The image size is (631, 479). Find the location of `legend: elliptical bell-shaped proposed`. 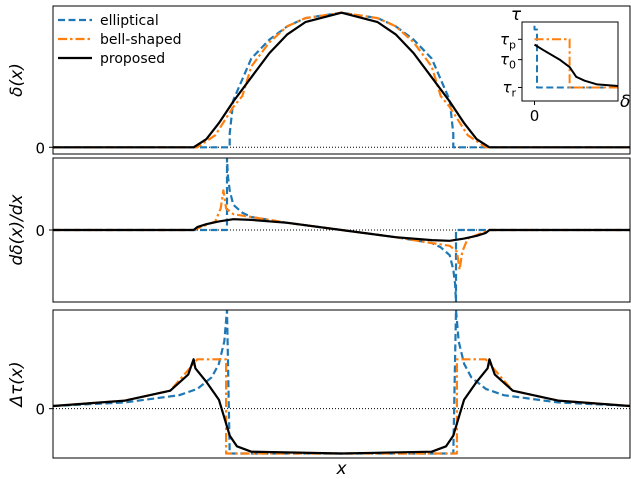

legend: elliptical bell-shaped proposed is located at coordinates (119, 40).